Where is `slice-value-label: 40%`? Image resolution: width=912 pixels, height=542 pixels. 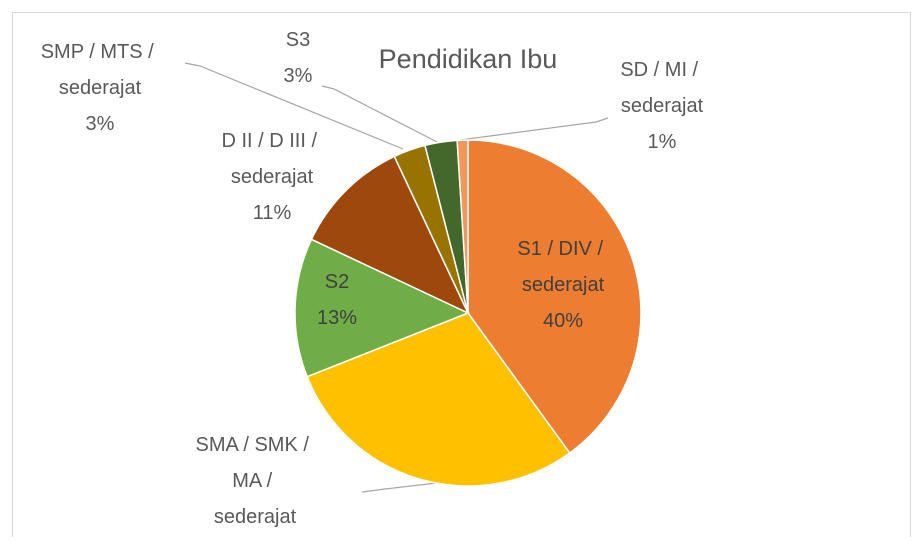 slice-value-label: 40% is located at coordinates (563, 321).